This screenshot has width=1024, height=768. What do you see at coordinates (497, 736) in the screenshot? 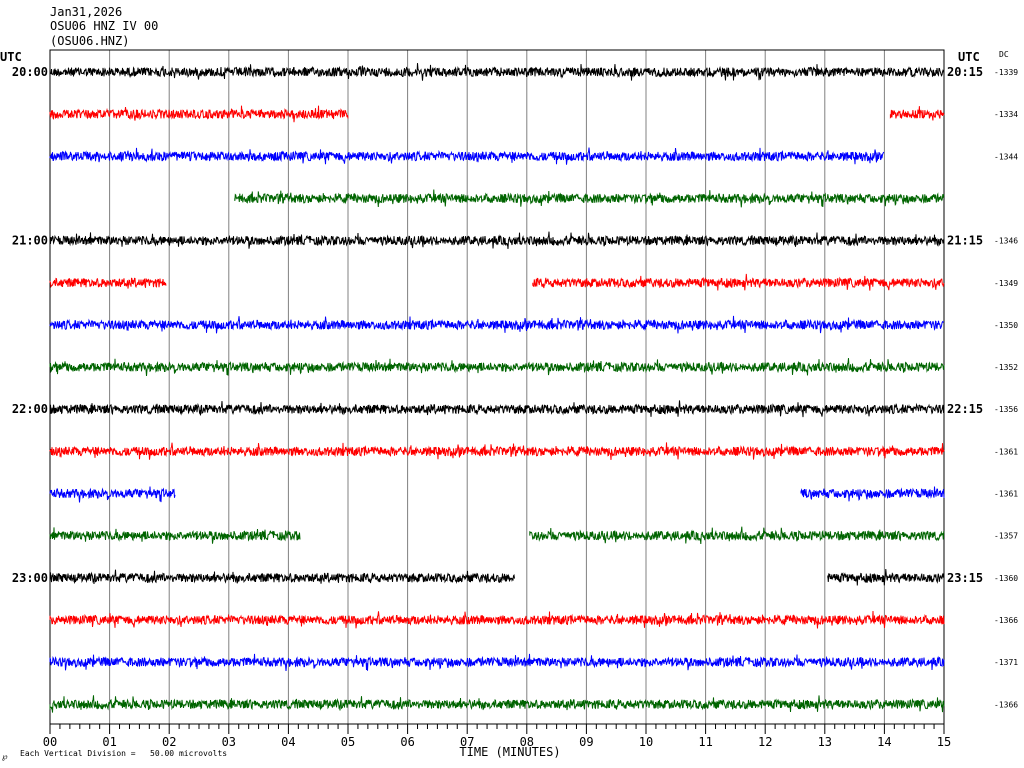
I see `x-axis: 00 01 02 03 04 05 06 07 08 09 10 11 12 13 14 15` at bounding box center [497, 736].